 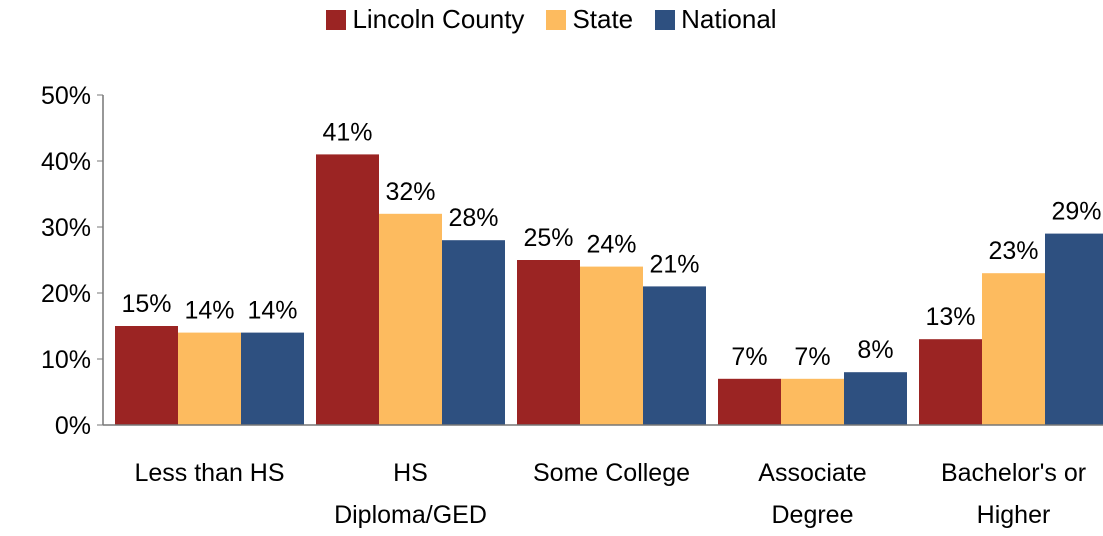 What do you see at coordinates (73, 426) in the screenshot?
I see `y-tick-label: 0%` at bounding box center [73, 426].